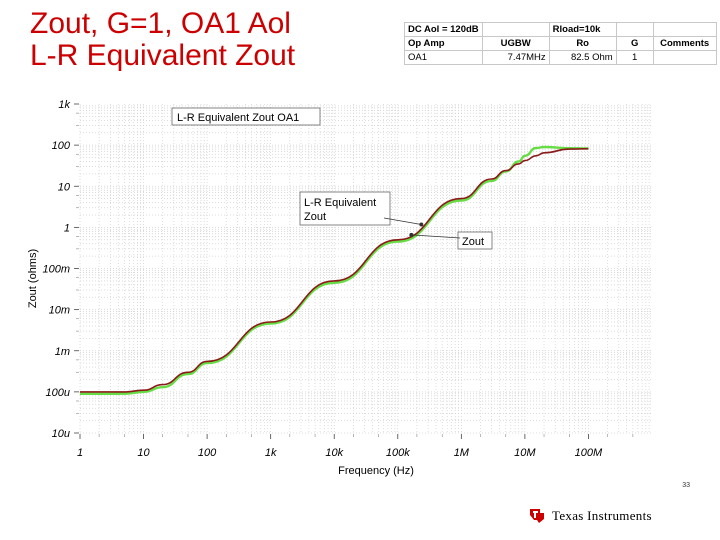 The width and height of the screenshot is (720, 540). Describe the element at coordinates (443, 57) in the screenshot. I see `param-cell-op-amp: OA1` at that location.